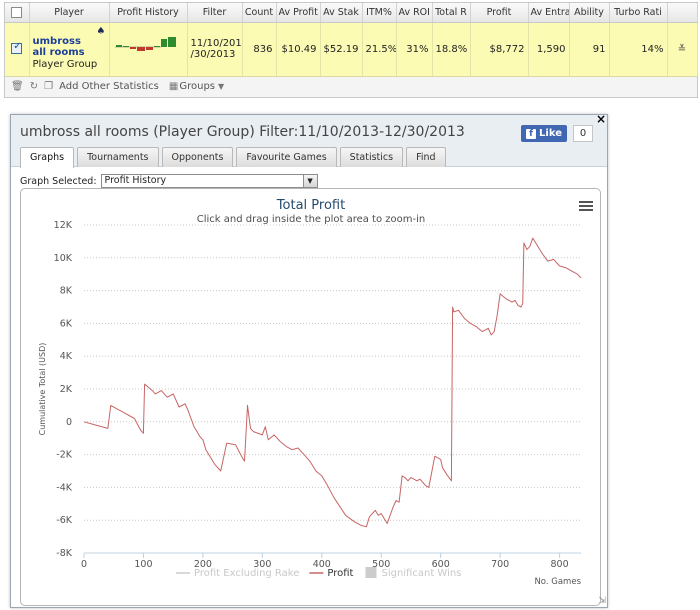 The image size is (700, 610). What do you see at coordinates (173, 86) in the screenshot?
I see `groups-icon: ▦` at bounding box center [173, 86].